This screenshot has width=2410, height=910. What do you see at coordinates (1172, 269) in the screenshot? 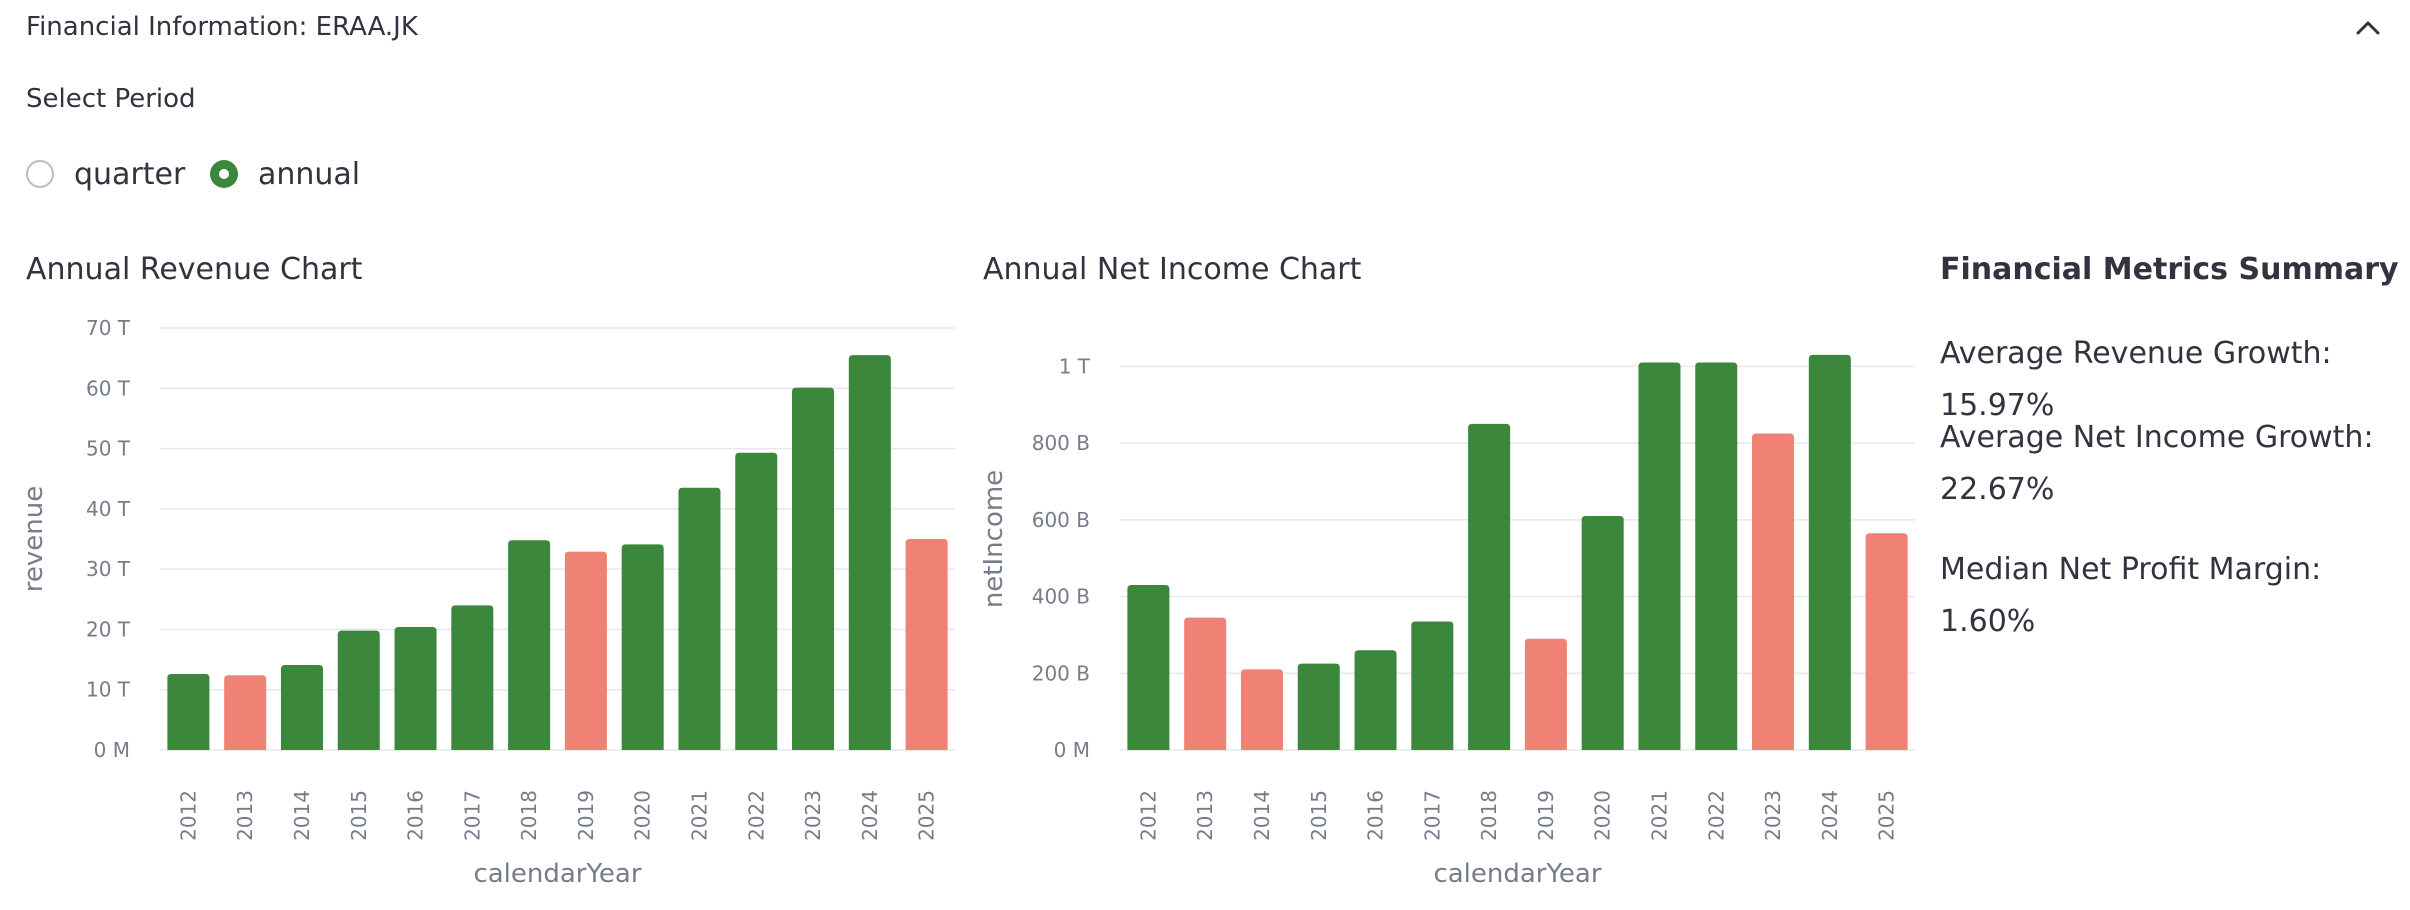
I see `net-income-chart-title: Annual Net Income Chart` at bounding box center [1172, 269].